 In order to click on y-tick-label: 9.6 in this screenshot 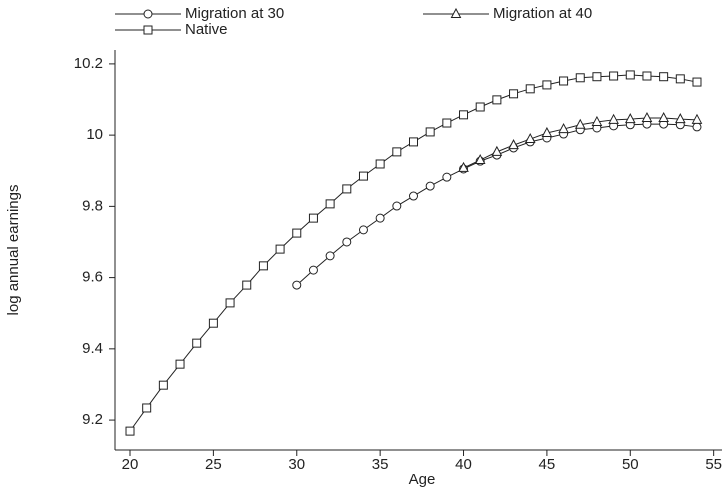, I will do `click(92, 277)`.